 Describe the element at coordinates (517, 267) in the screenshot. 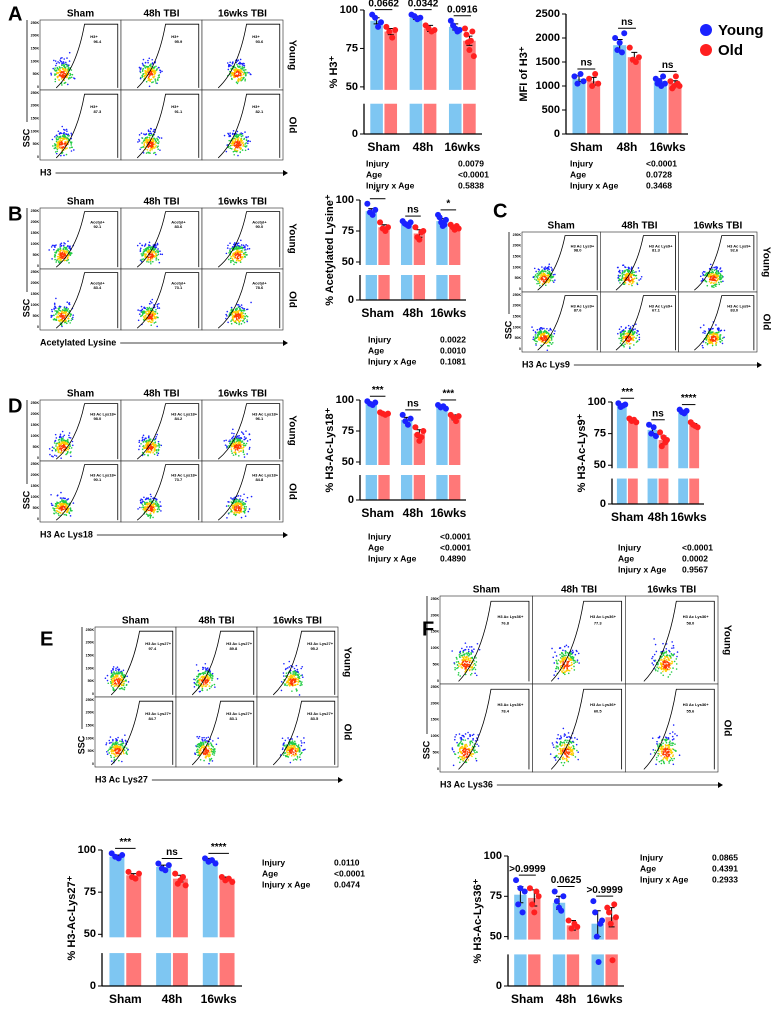

I see `flow-y-tick-label: 100K` at that location.